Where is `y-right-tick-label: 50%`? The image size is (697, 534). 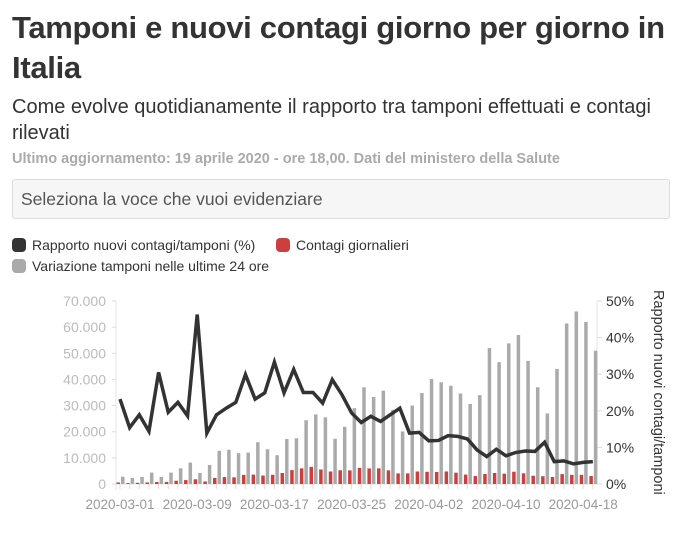 y-right-tick-label: 50% is located at coordinates (620, 301).